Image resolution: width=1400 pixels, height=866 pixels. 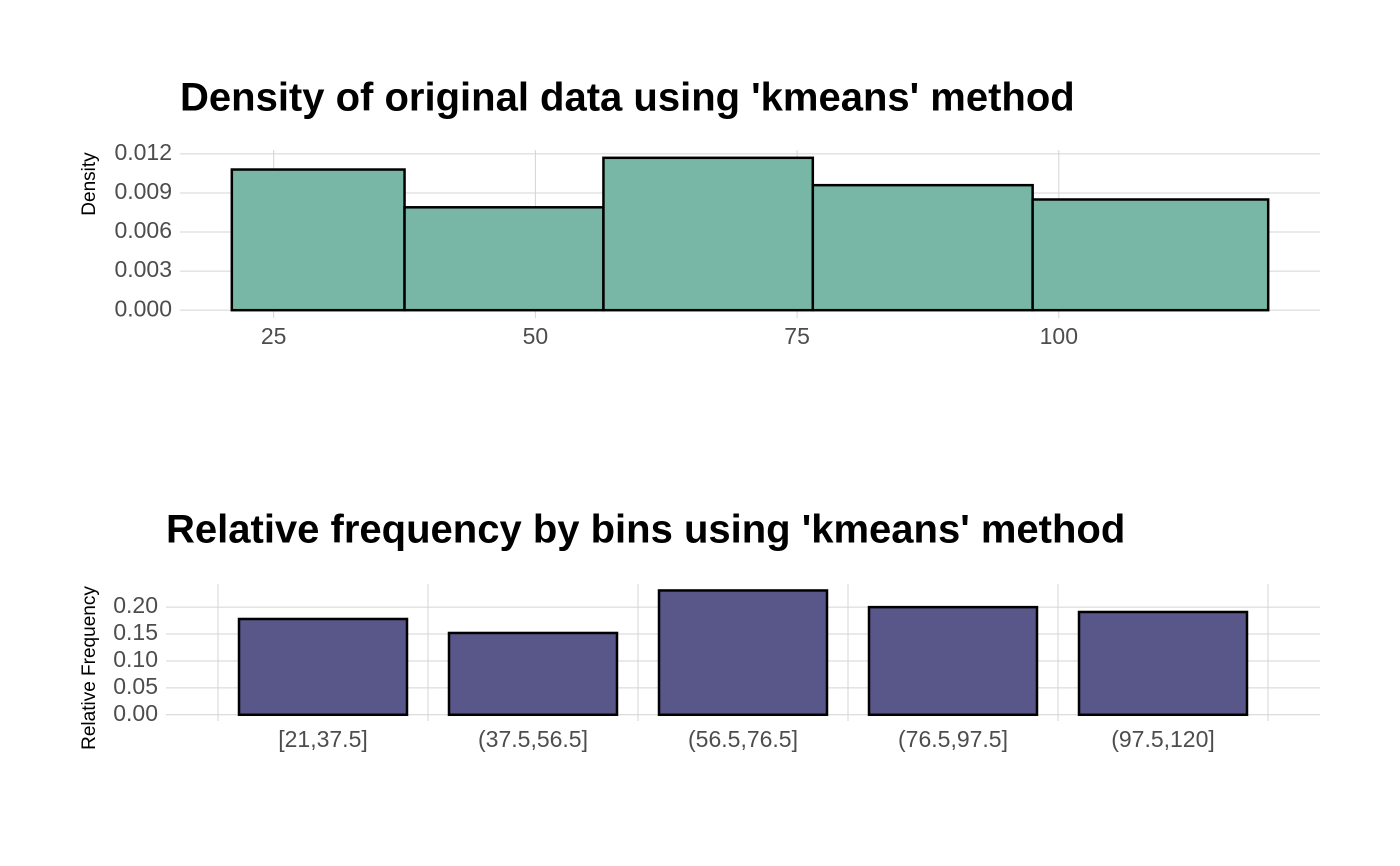 What do you see at coordinates (743, 739) in the screenshot?
I see `x-tick-label: (56.5,76.5]` at bounding box center [743, 739].